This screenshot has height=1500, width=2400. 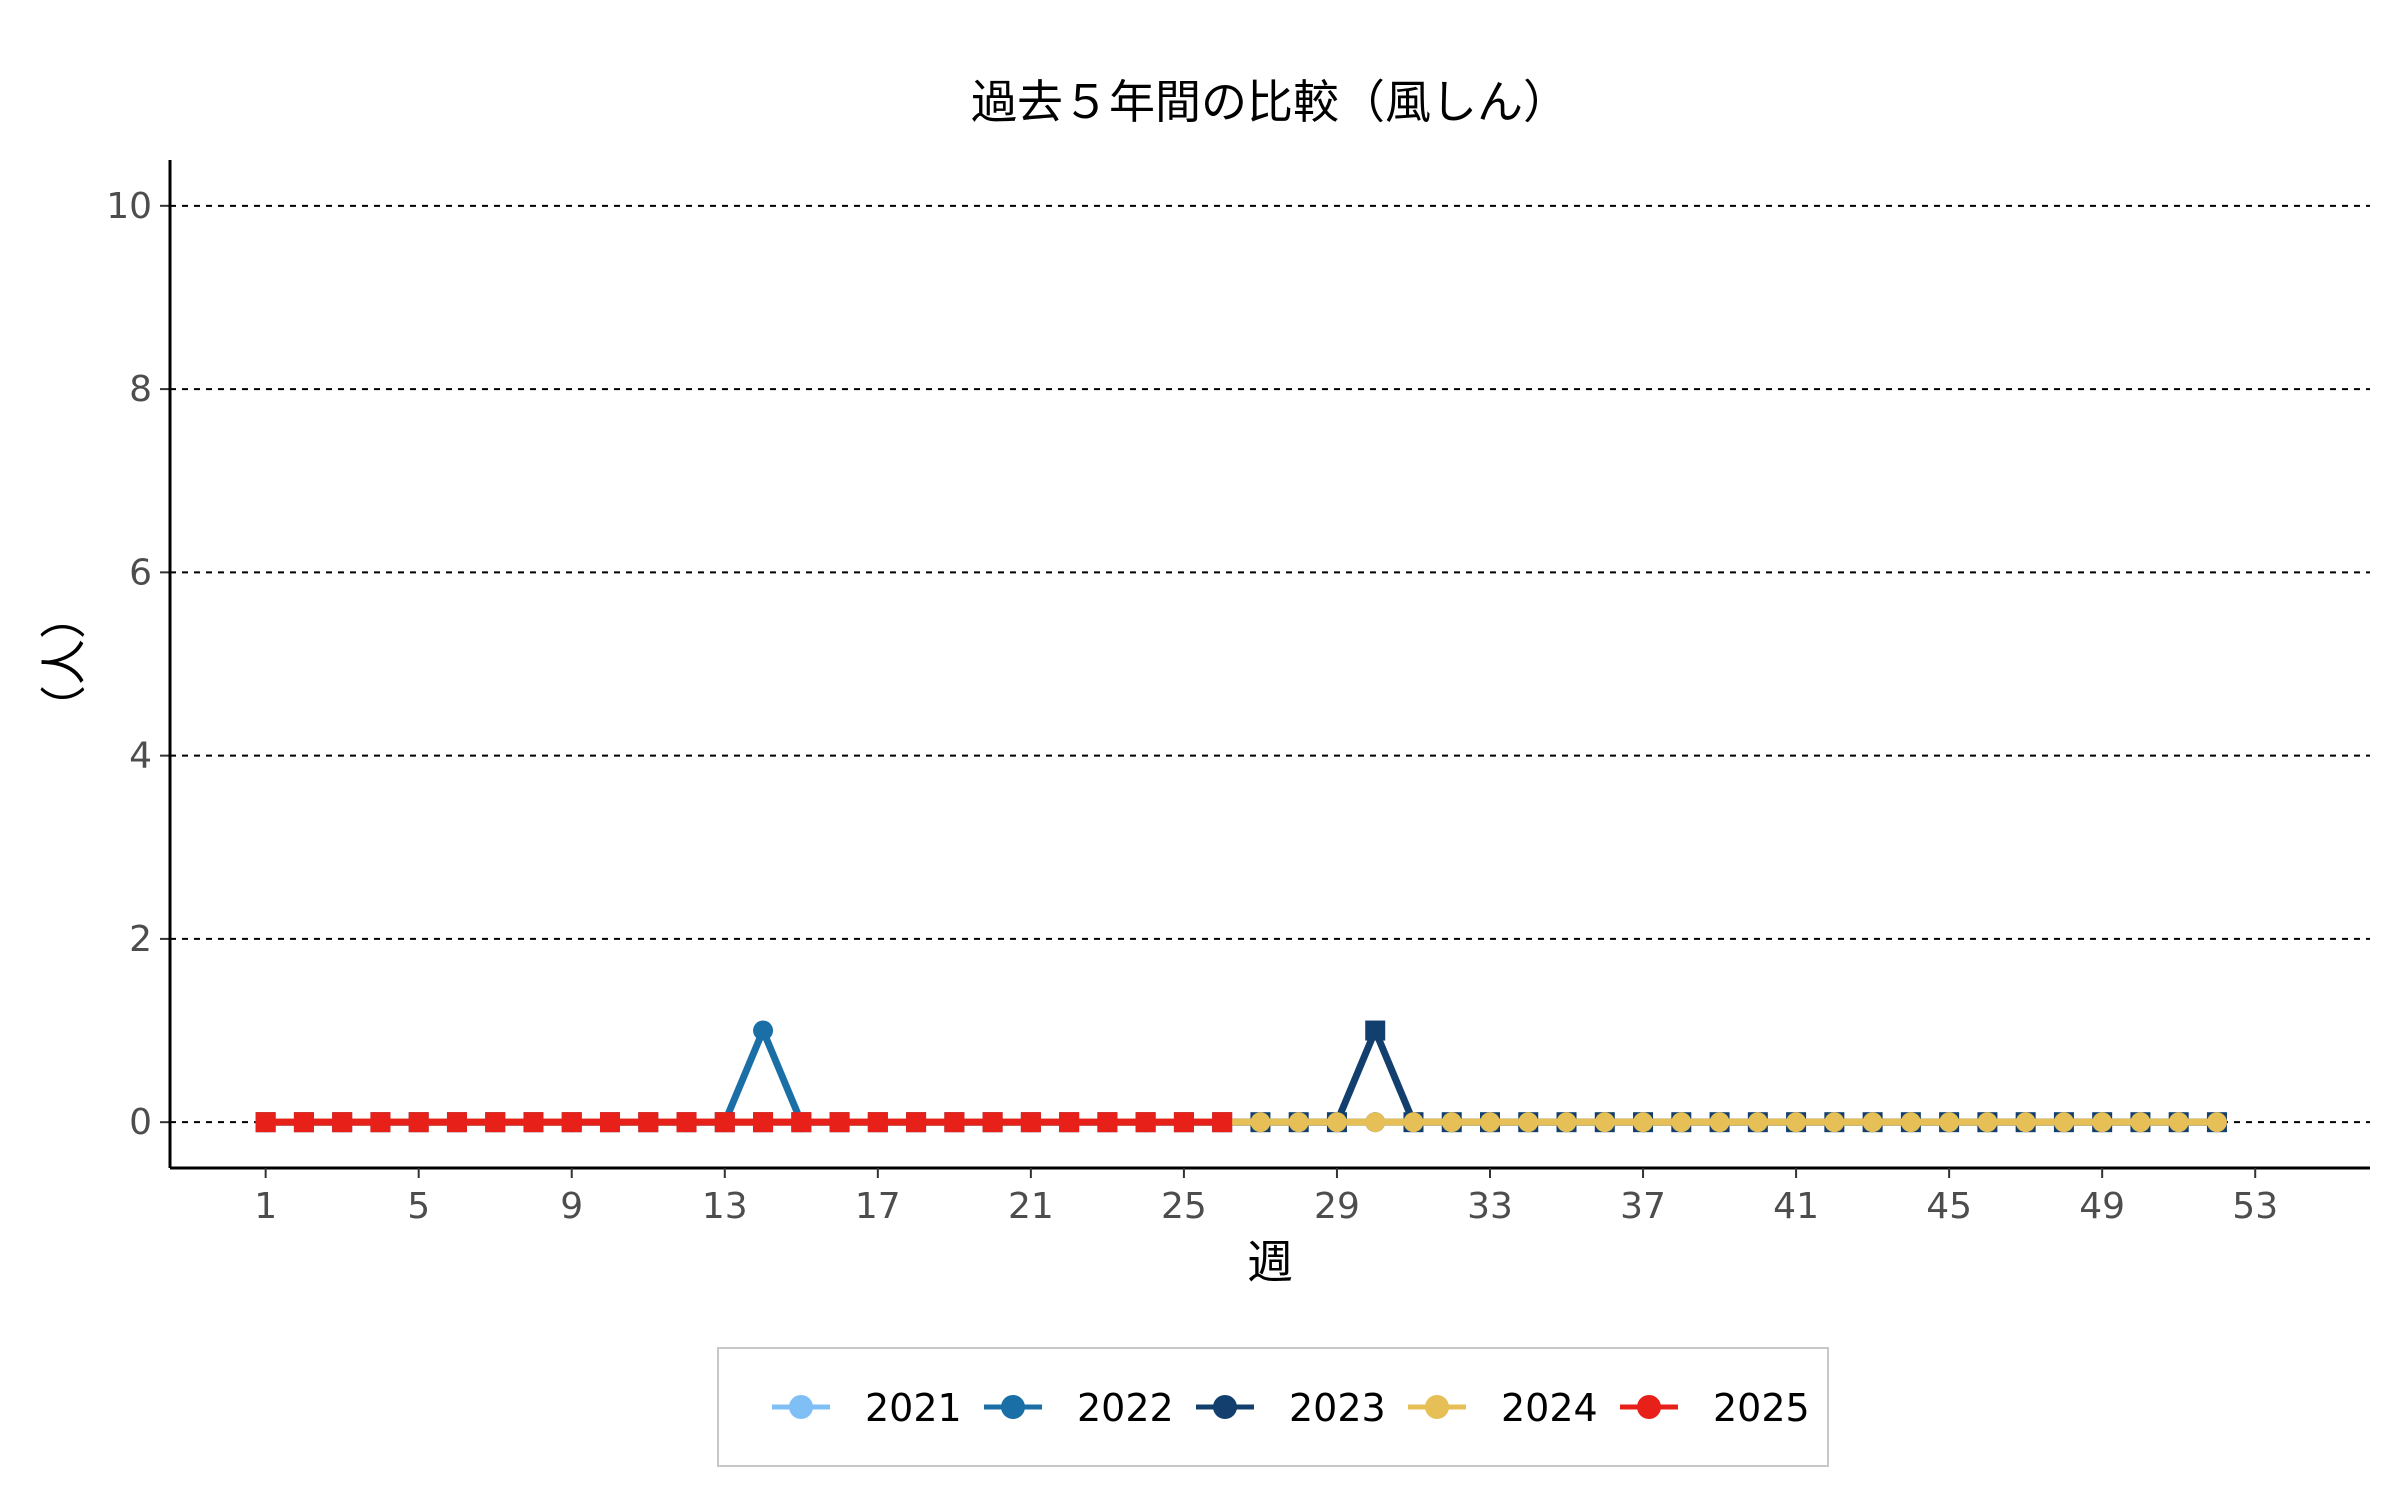 What do you see at coordinates (64, 662) in the screenshot?
I see `y-axis-title: （人）` at bounding box center [64, 662].